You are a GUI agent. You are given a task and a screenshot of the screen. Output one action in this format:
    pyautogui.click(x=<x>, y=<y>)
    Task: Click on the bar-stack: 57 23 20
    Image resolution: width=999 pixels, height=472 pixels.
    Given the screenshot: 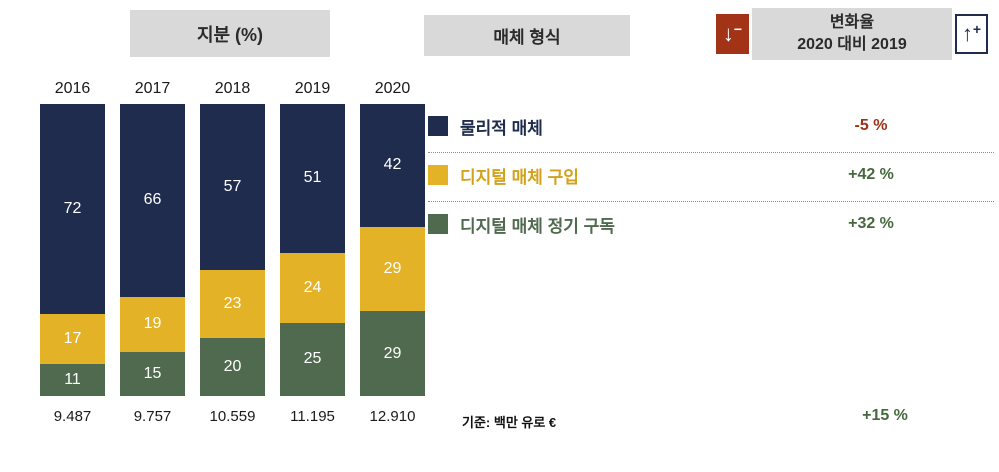 What is the action you would take?
    pyautogui.click(x=232, y=250)
    